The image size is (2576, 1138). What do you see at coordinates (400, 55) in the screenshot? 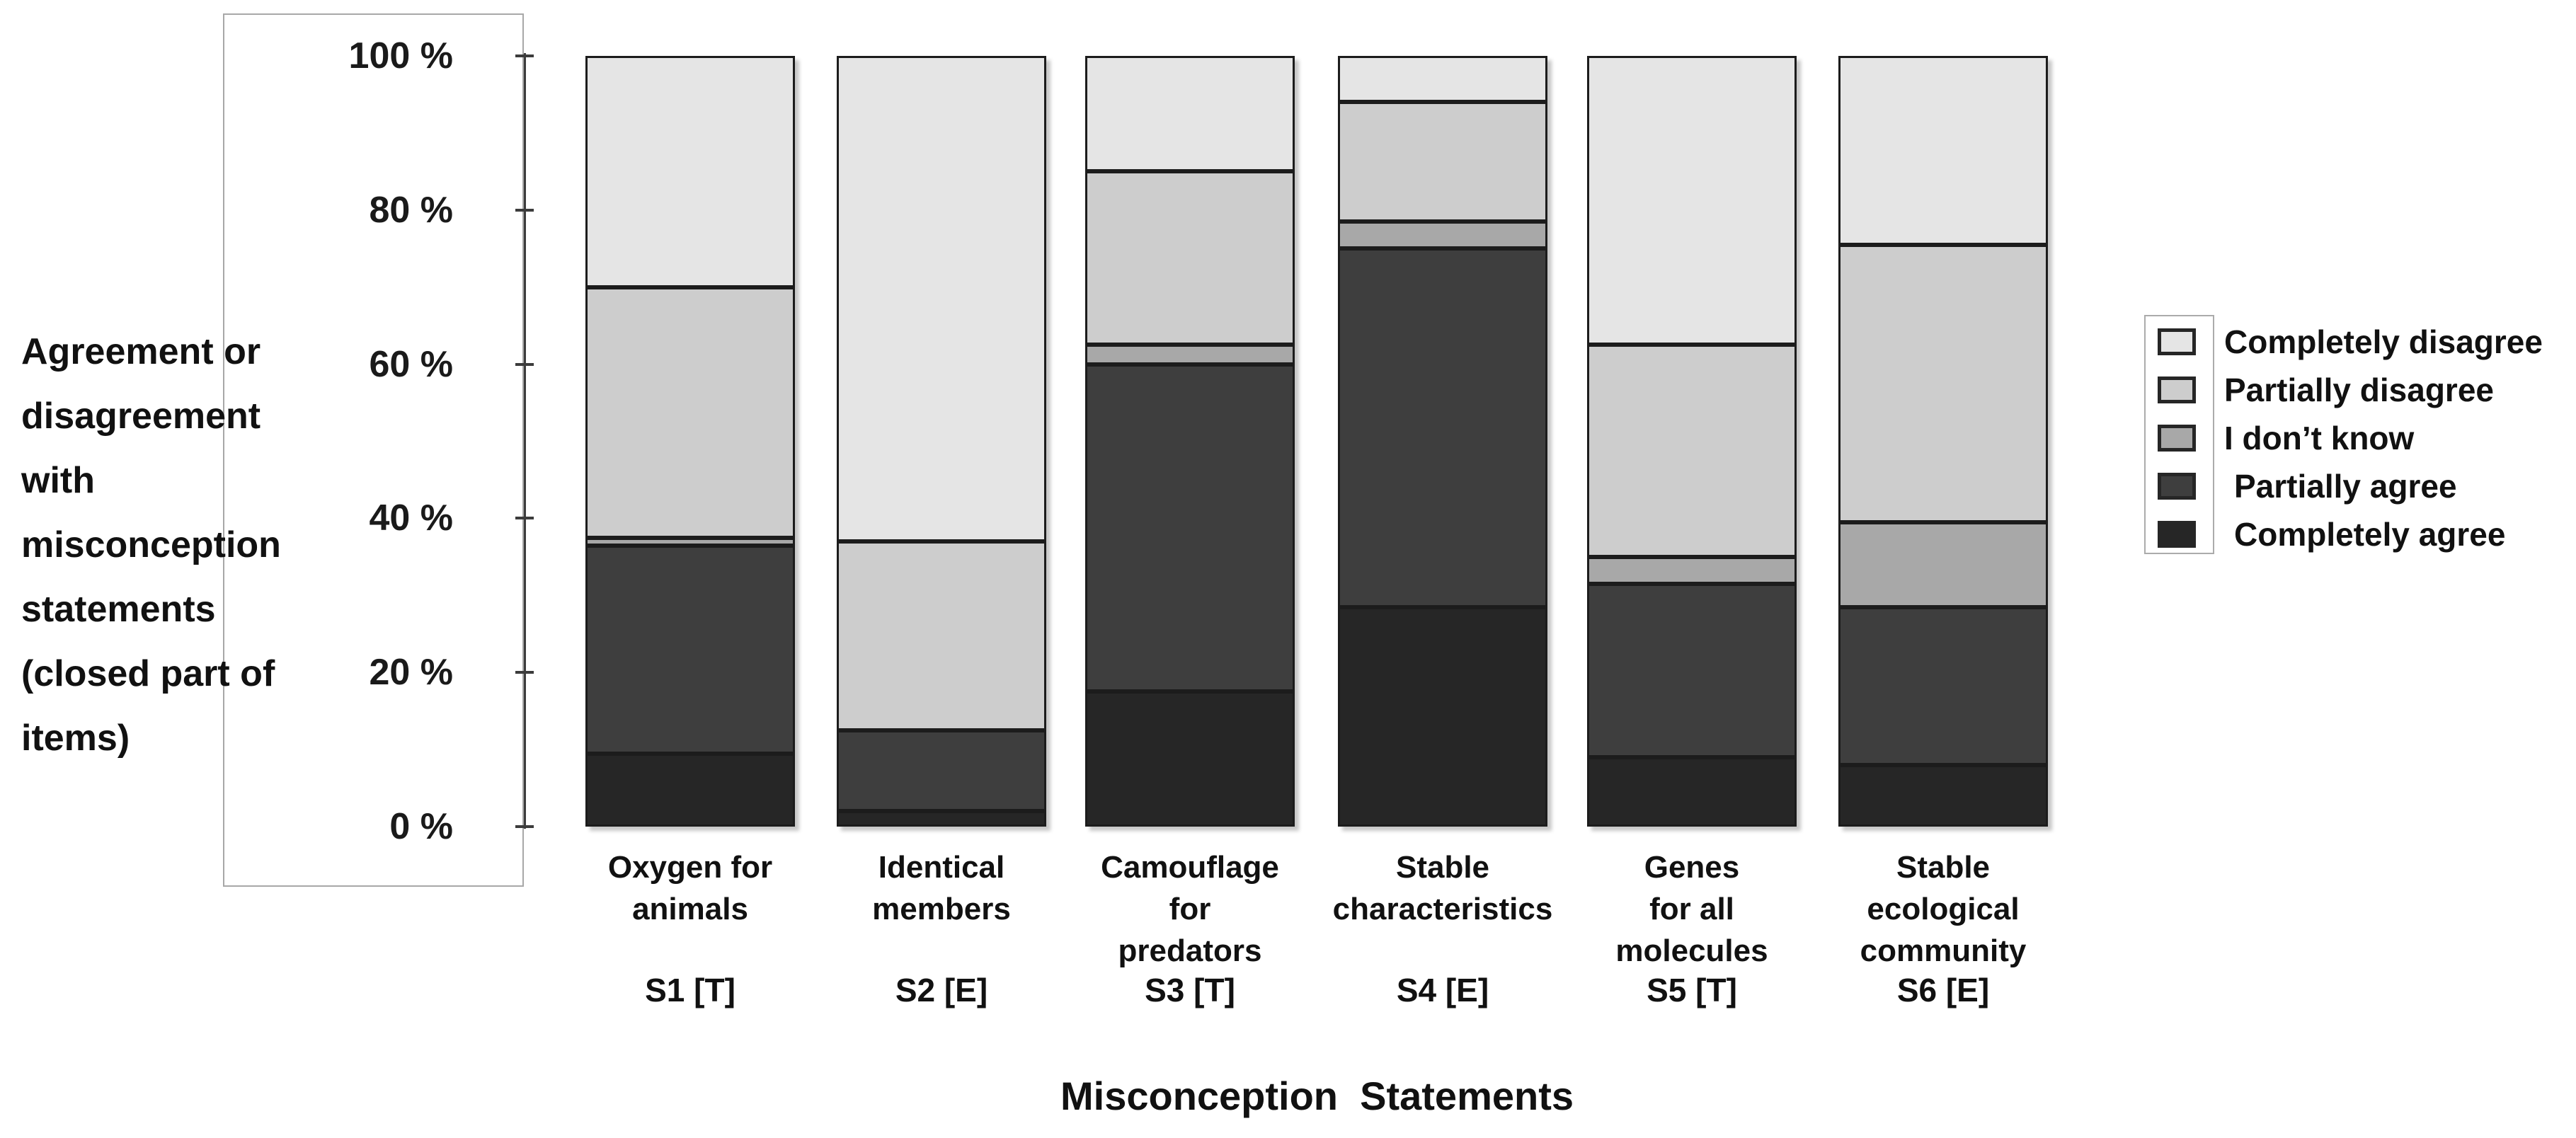
I see `y-tick-label: 100 %` at bounding box center [400, 55].